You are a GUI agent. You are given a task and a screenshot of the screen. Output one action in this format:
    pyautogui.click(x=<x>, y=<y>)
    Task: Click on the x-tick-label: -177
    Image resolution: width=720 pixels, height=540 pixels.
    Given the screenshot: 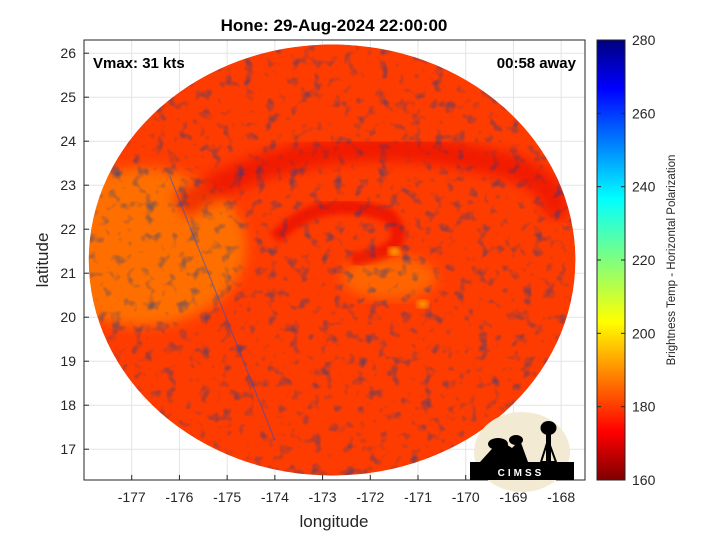 What is the action you would take?
    pyautogui.click(x=132, y=497)
    